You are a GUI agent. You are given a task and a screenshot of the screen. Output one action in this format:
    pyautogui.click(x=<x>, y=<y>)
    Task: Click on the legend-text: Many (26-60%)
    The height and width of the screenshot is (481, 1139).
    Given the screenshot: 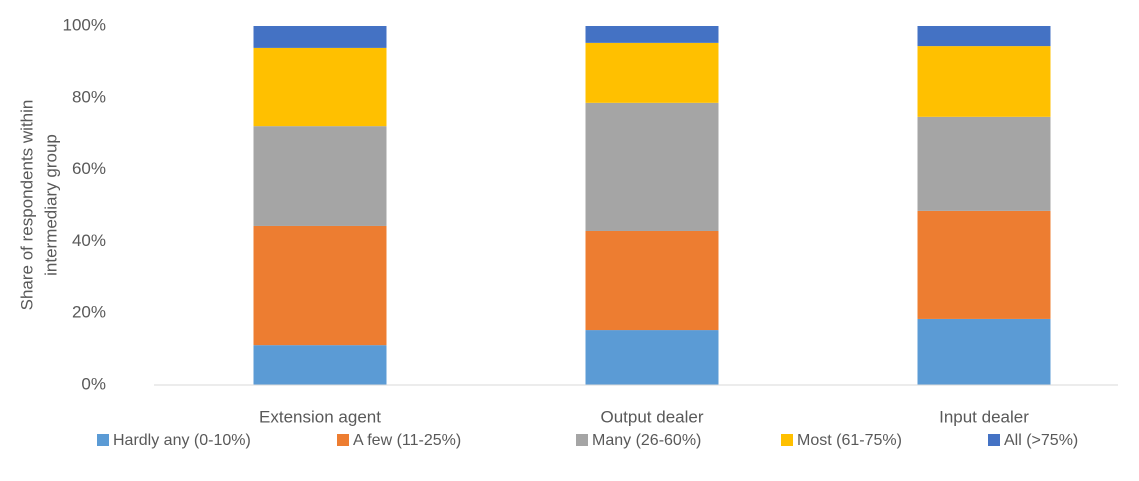 What is the action you would take?
    pyautogui.click(x=646, y=440)
    